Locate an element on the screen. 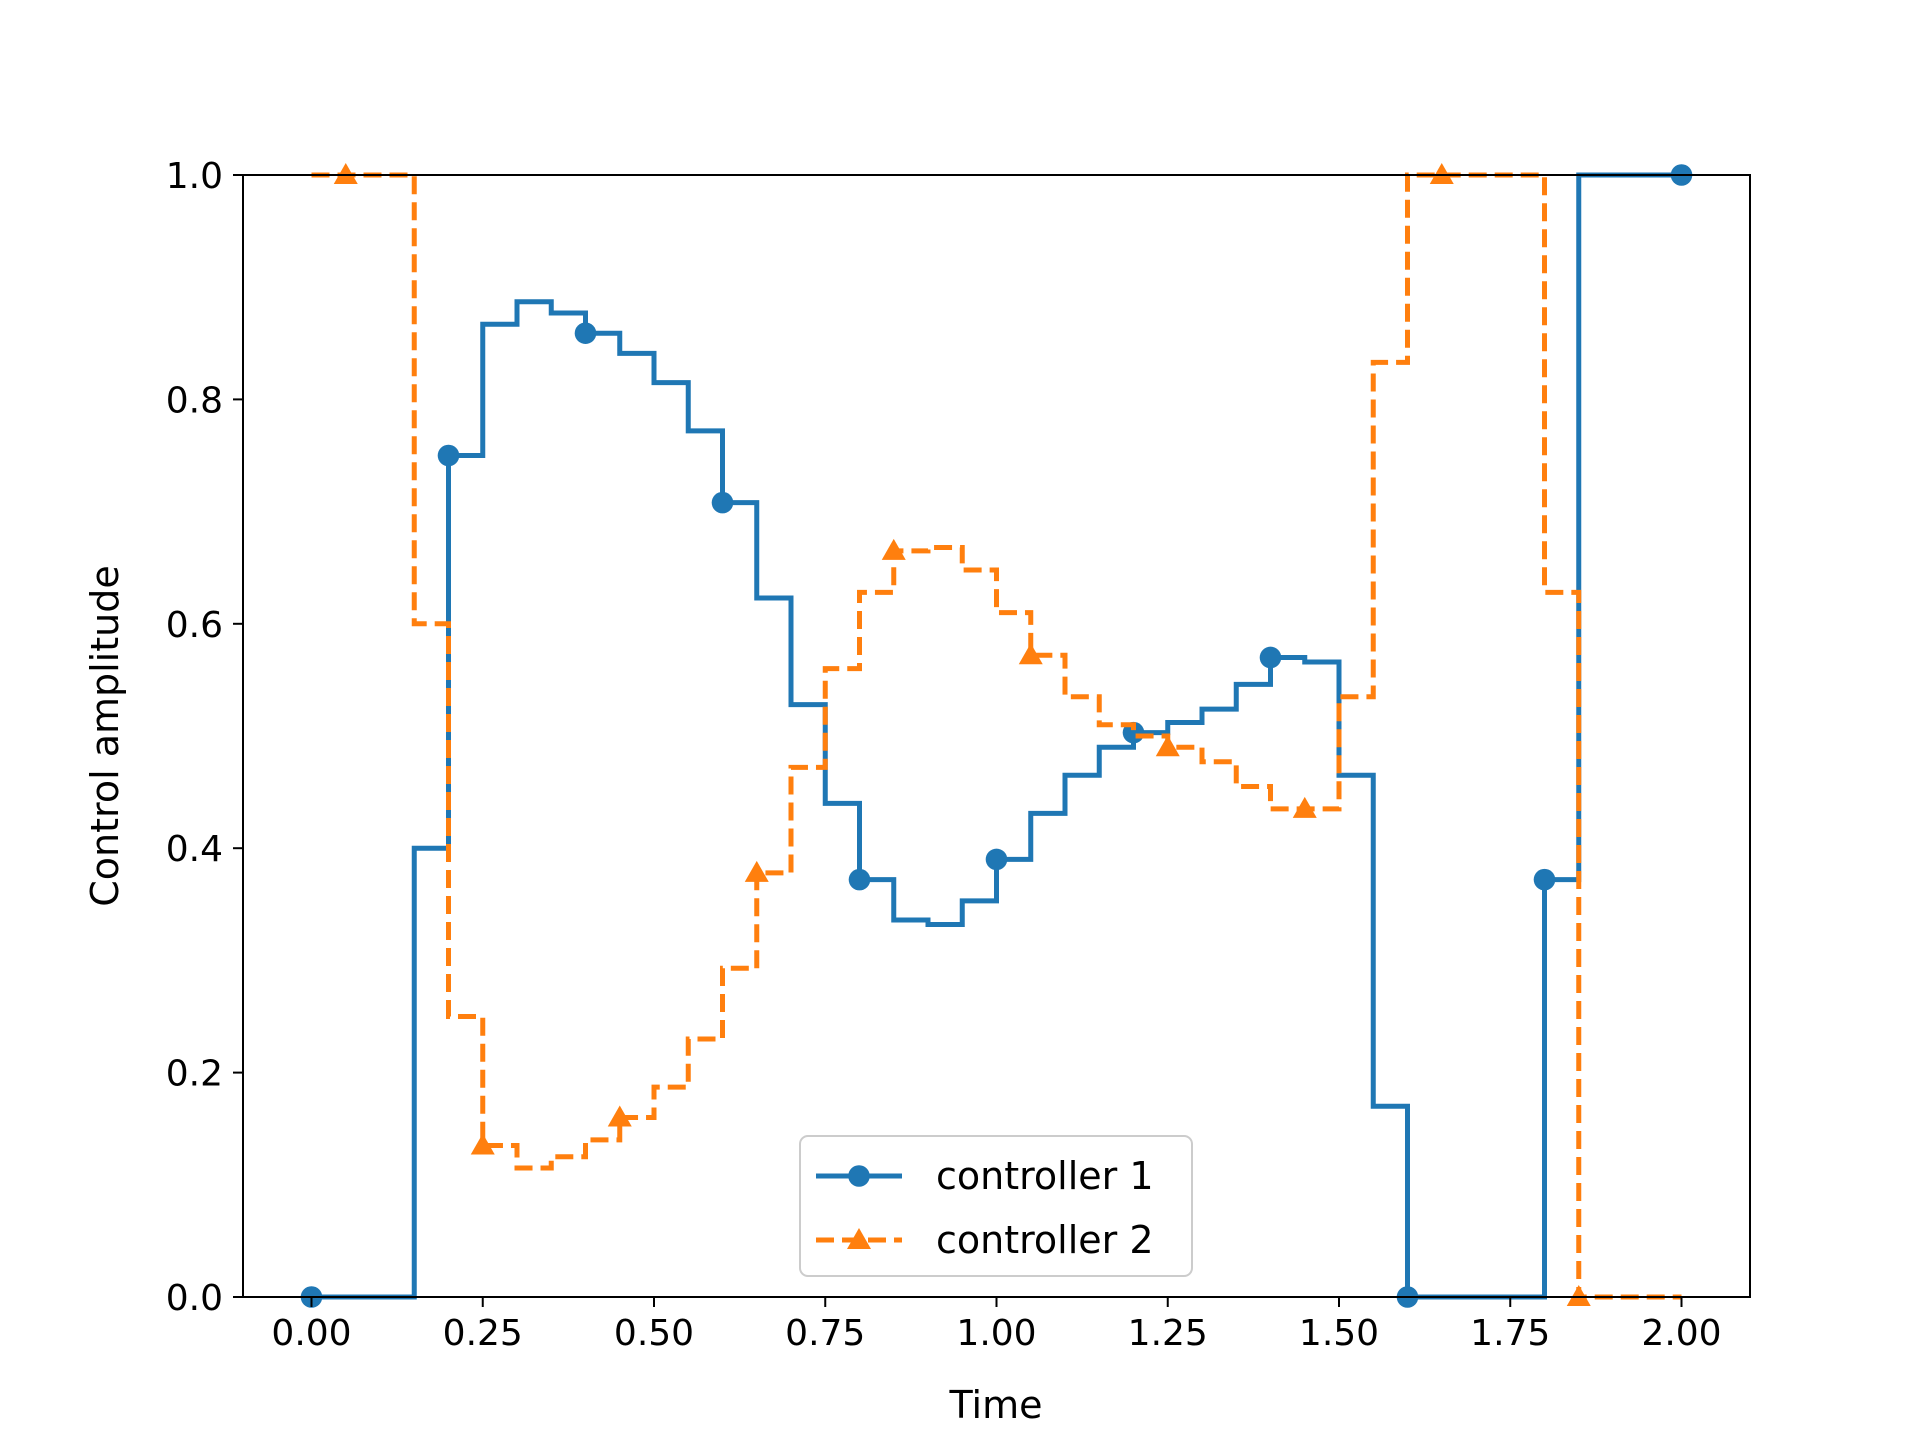 This screenshot has height=1440, width=1920. legend-label-controller-2: controller 2 is located at coordinates (1045, 1240).